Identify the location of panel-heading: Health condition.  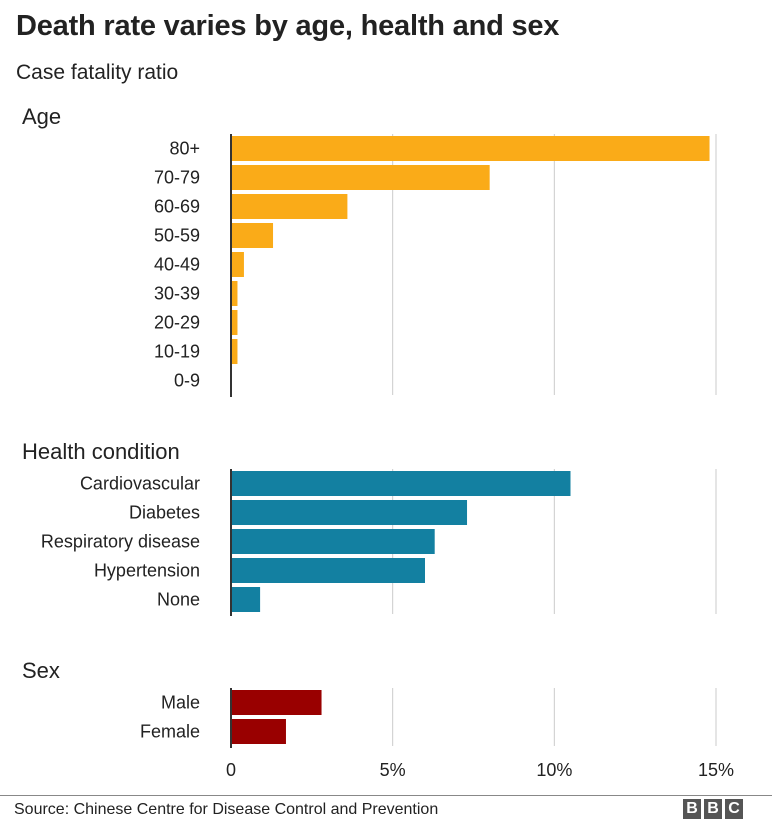
(101, 451).